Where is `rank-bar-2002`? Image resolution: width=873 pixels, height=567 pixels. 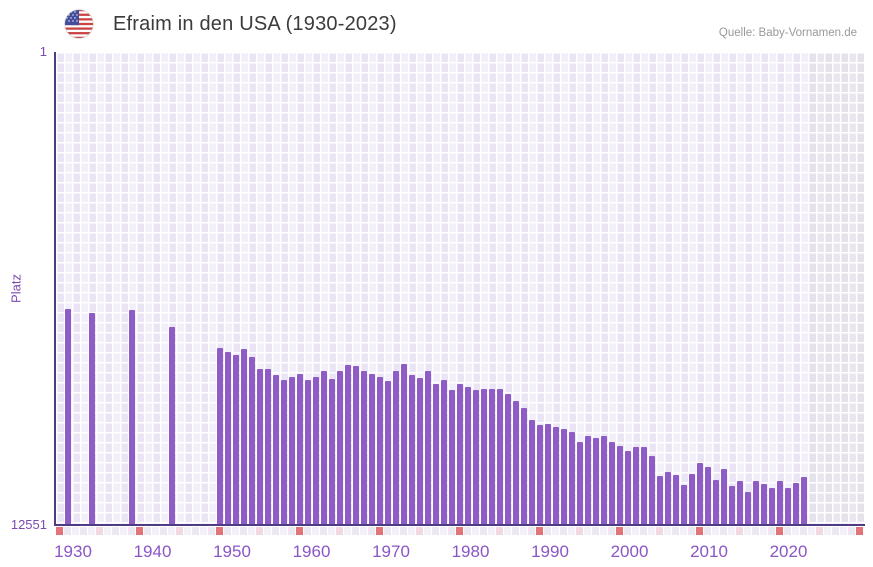 rank-bar-2002 is located at coordinates (636, 485).